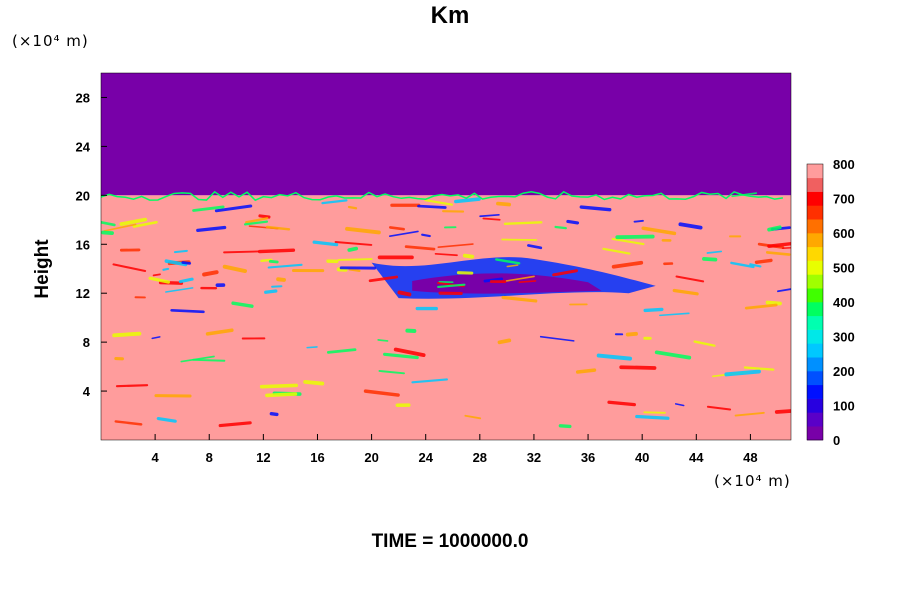 This screenshot has height=600, width=900. Describe the element at coordinates (450, 15) in the screenshot. I see `chart-title: Km` at that location.